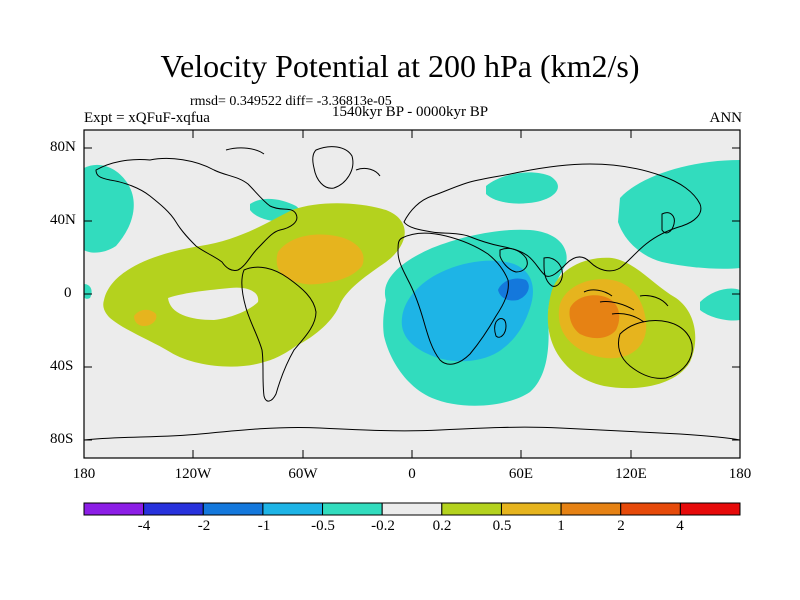  I want to click on lon-label-120e: 120E, so click(631, 474).